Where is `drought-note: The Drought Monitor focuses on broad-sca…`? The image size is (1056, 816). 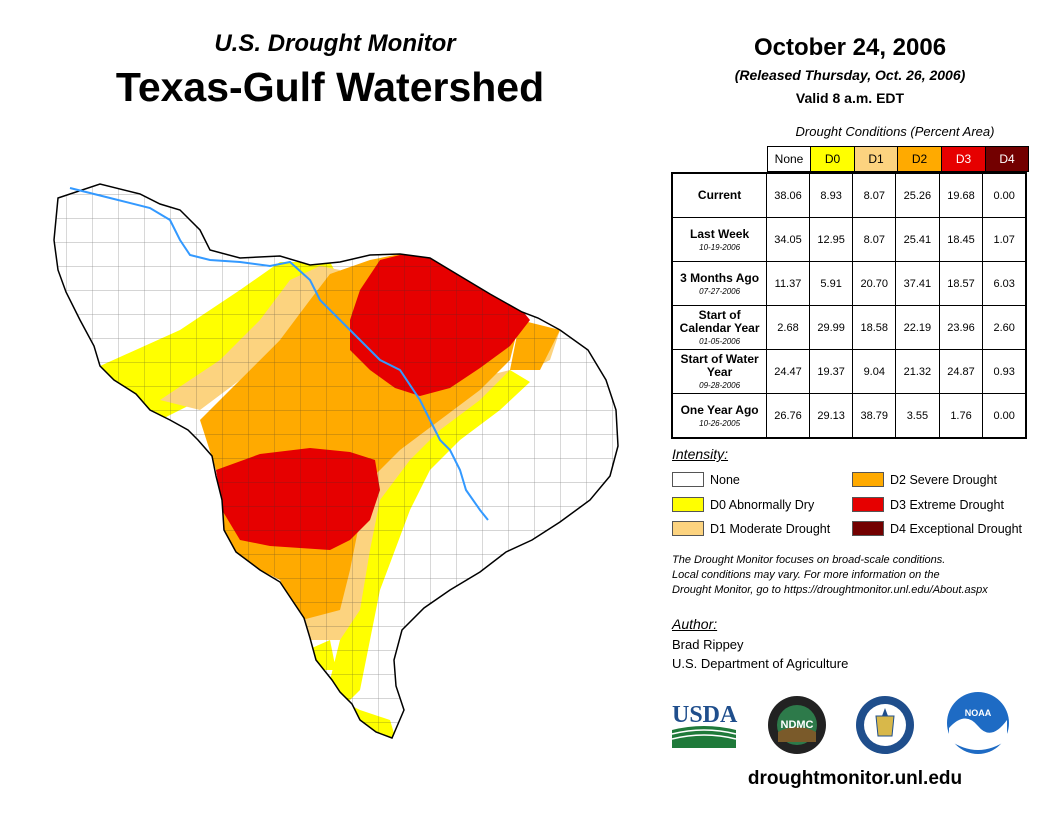
drought-note: The Drought Monitor focuses on broad-sca… is located at coordinates (830, 575).